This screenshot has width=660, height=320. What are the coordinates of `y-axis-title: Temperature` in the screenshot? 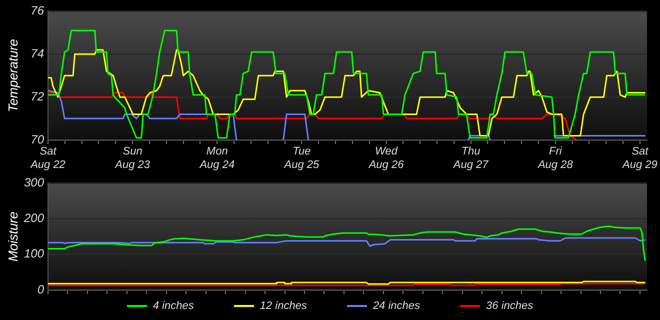 It's located at (12, 75).